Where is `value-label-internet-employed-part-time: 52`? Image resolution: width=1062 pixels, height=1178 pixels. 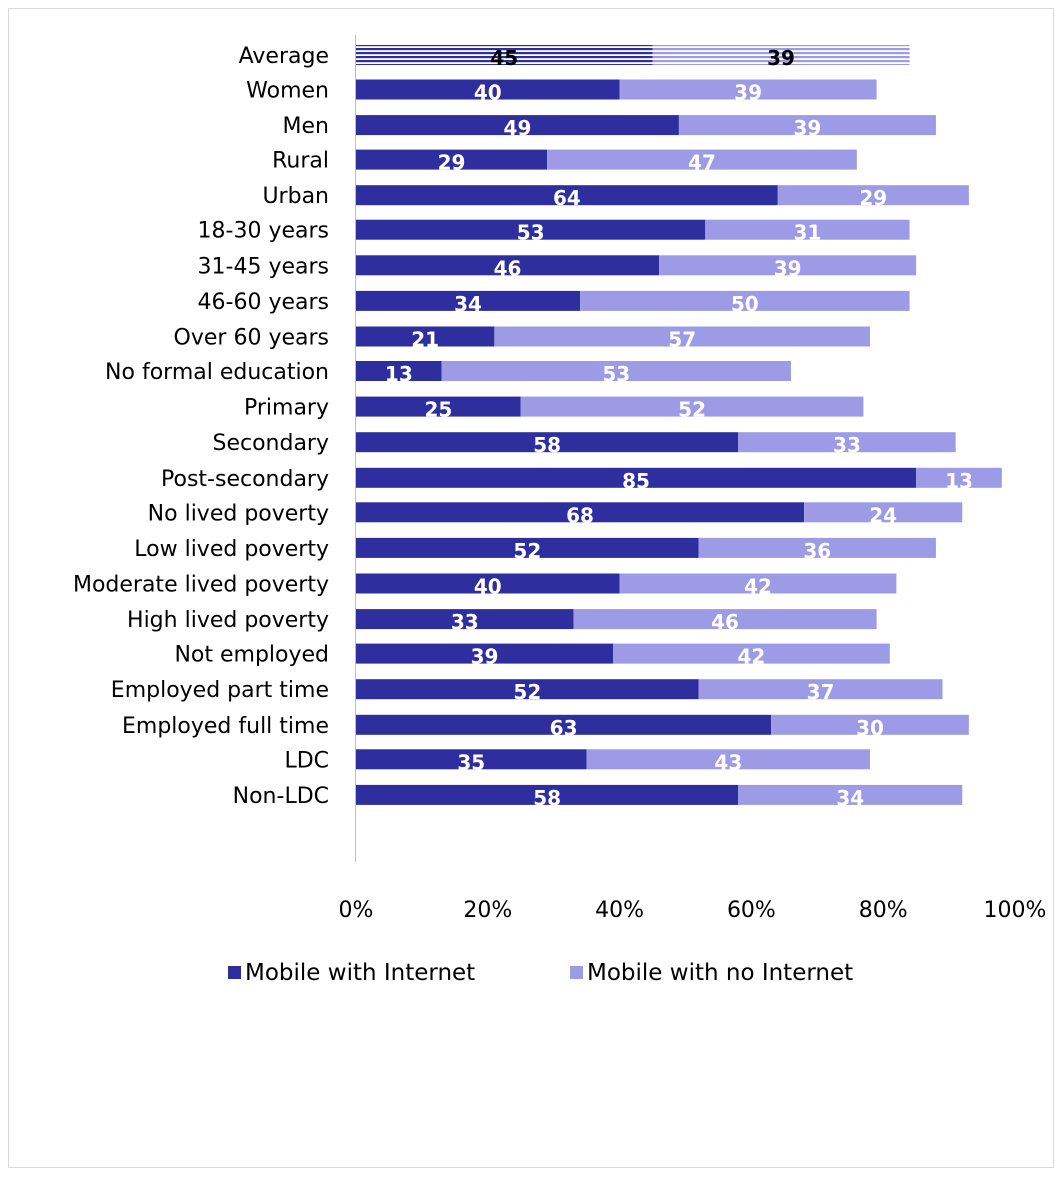 value-label-internet-employed-part-time: 52 is located at coordinates (527, 692).